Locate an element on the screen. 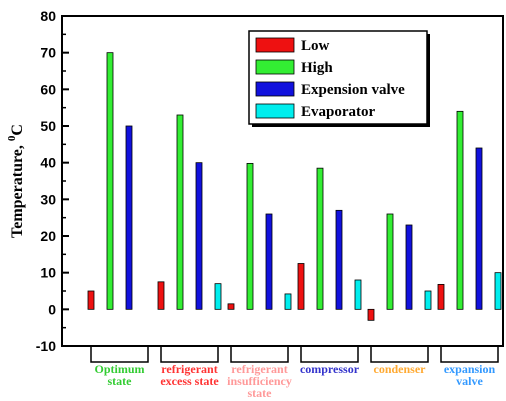 The image size is (506, 401). category-label: condenser is located at coordinates (400, 369).